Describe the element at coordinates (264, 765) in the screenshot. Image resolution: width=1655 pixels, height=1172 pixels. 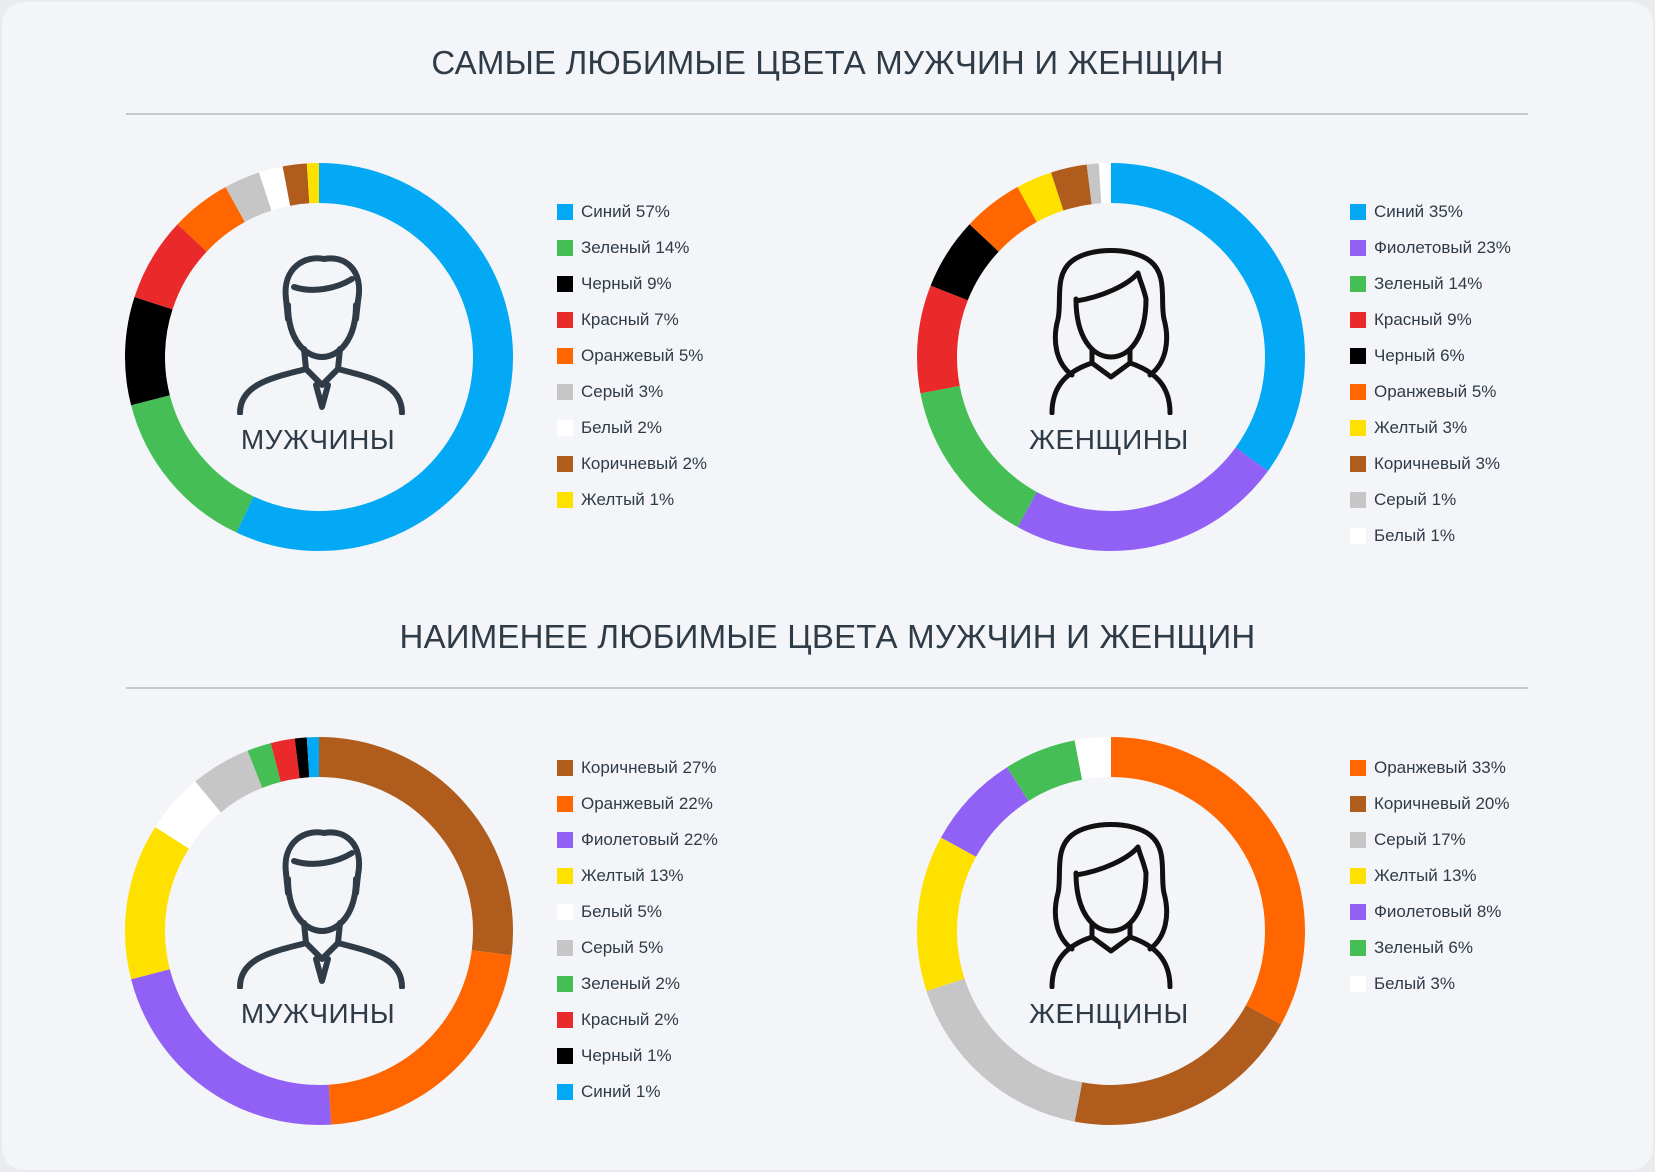
I see `donut-slice-2-зеленый` at that location.